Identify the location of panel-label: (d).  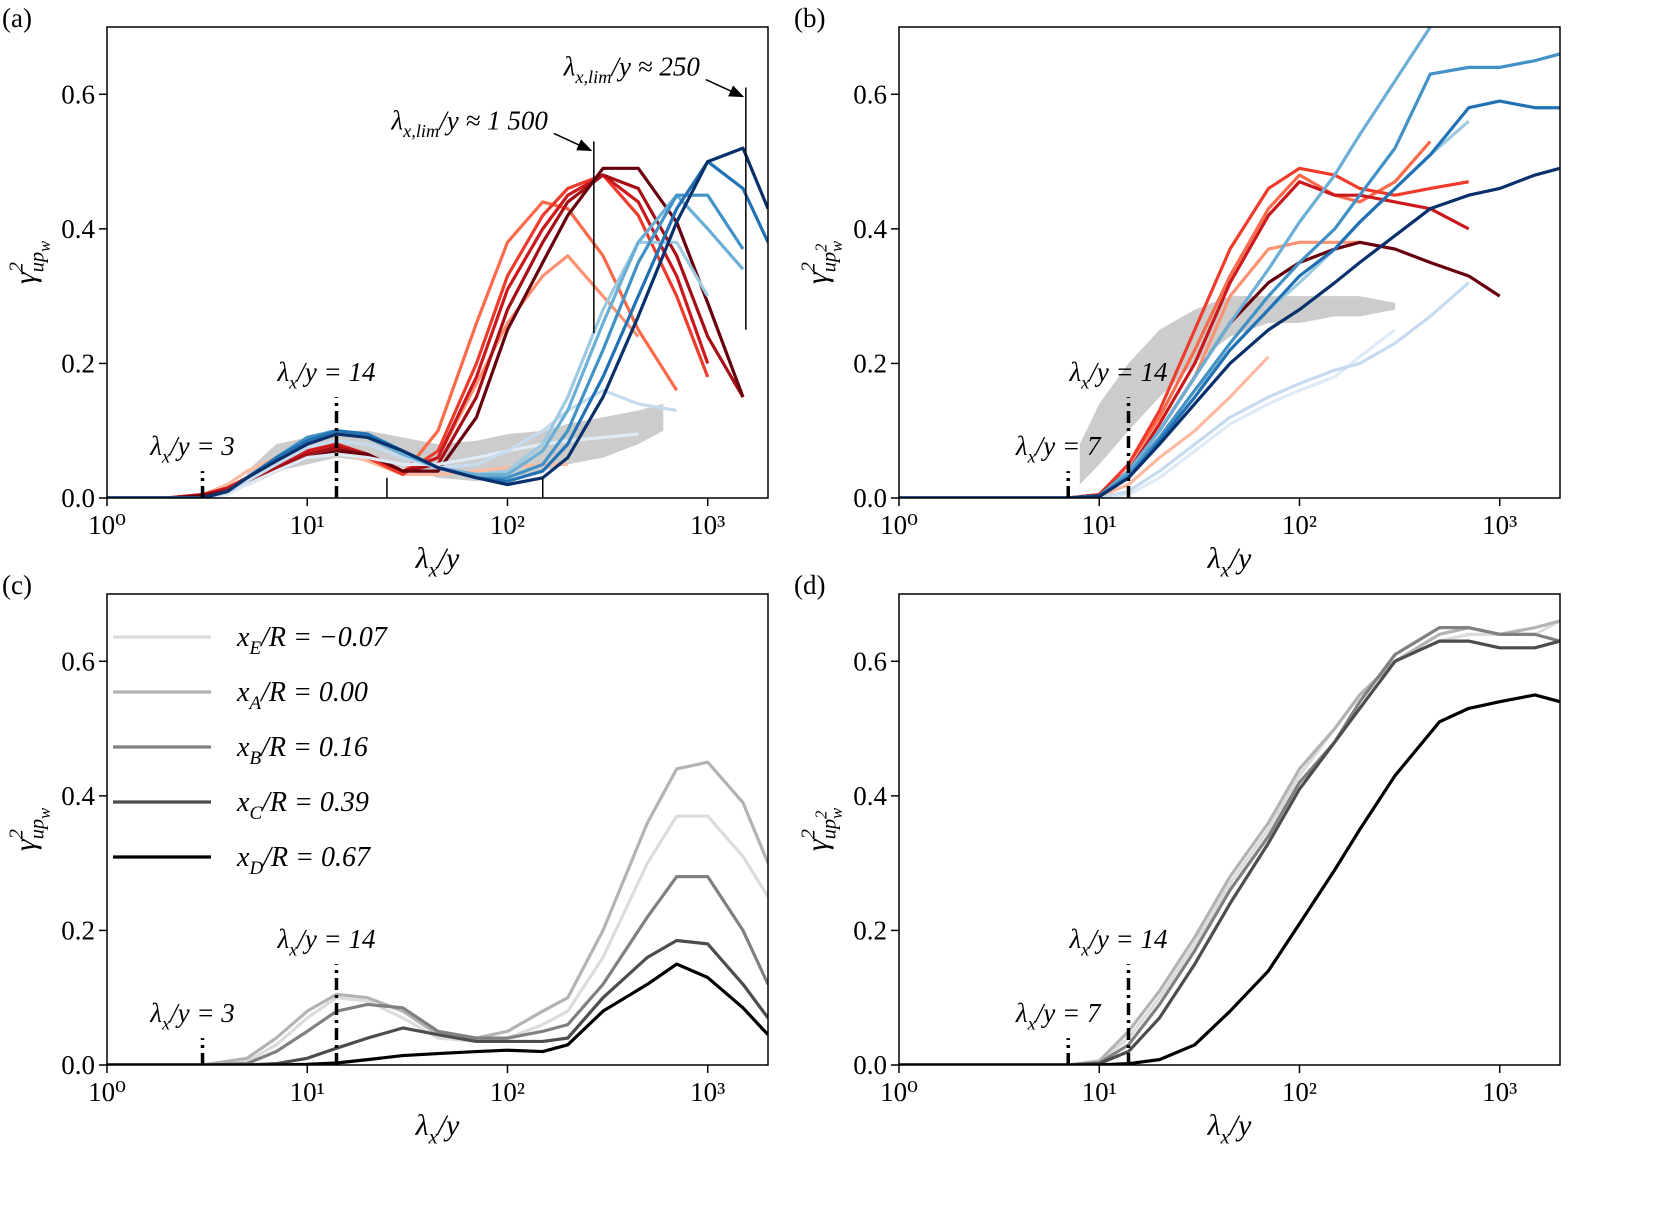
(809, 585).